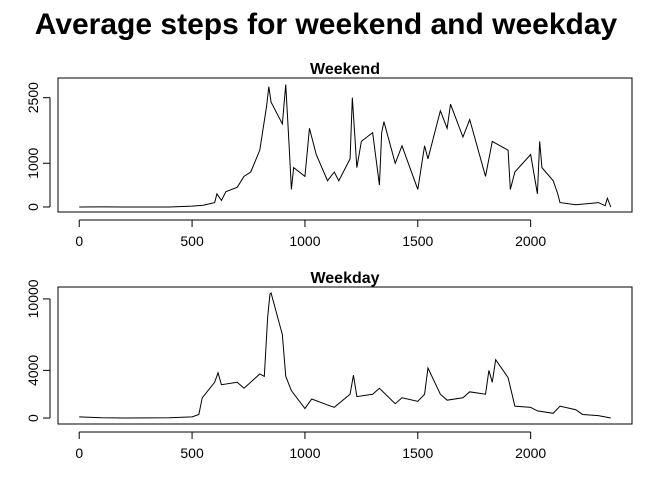 Image resolution: width=672 pixels, height=485 pixels. I want to click on y-tick-label: 4000, so click(33, 370).